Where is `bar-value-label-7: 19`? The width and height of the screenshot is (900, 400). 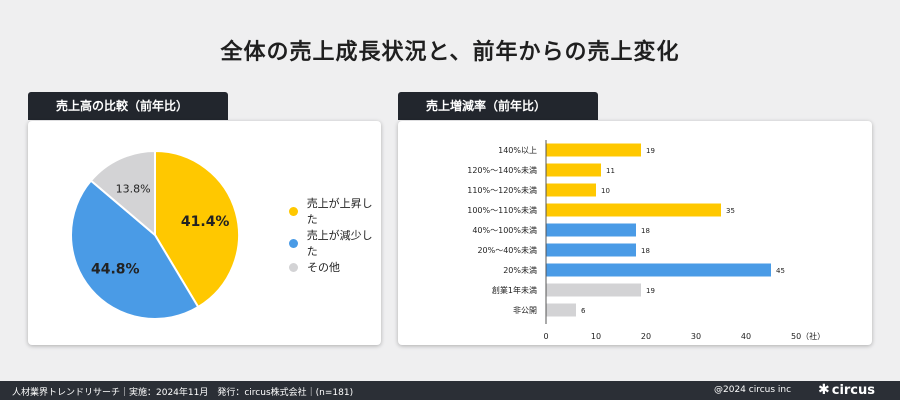
bar-value-label-7: 19 is located at coordinates (650, 291).